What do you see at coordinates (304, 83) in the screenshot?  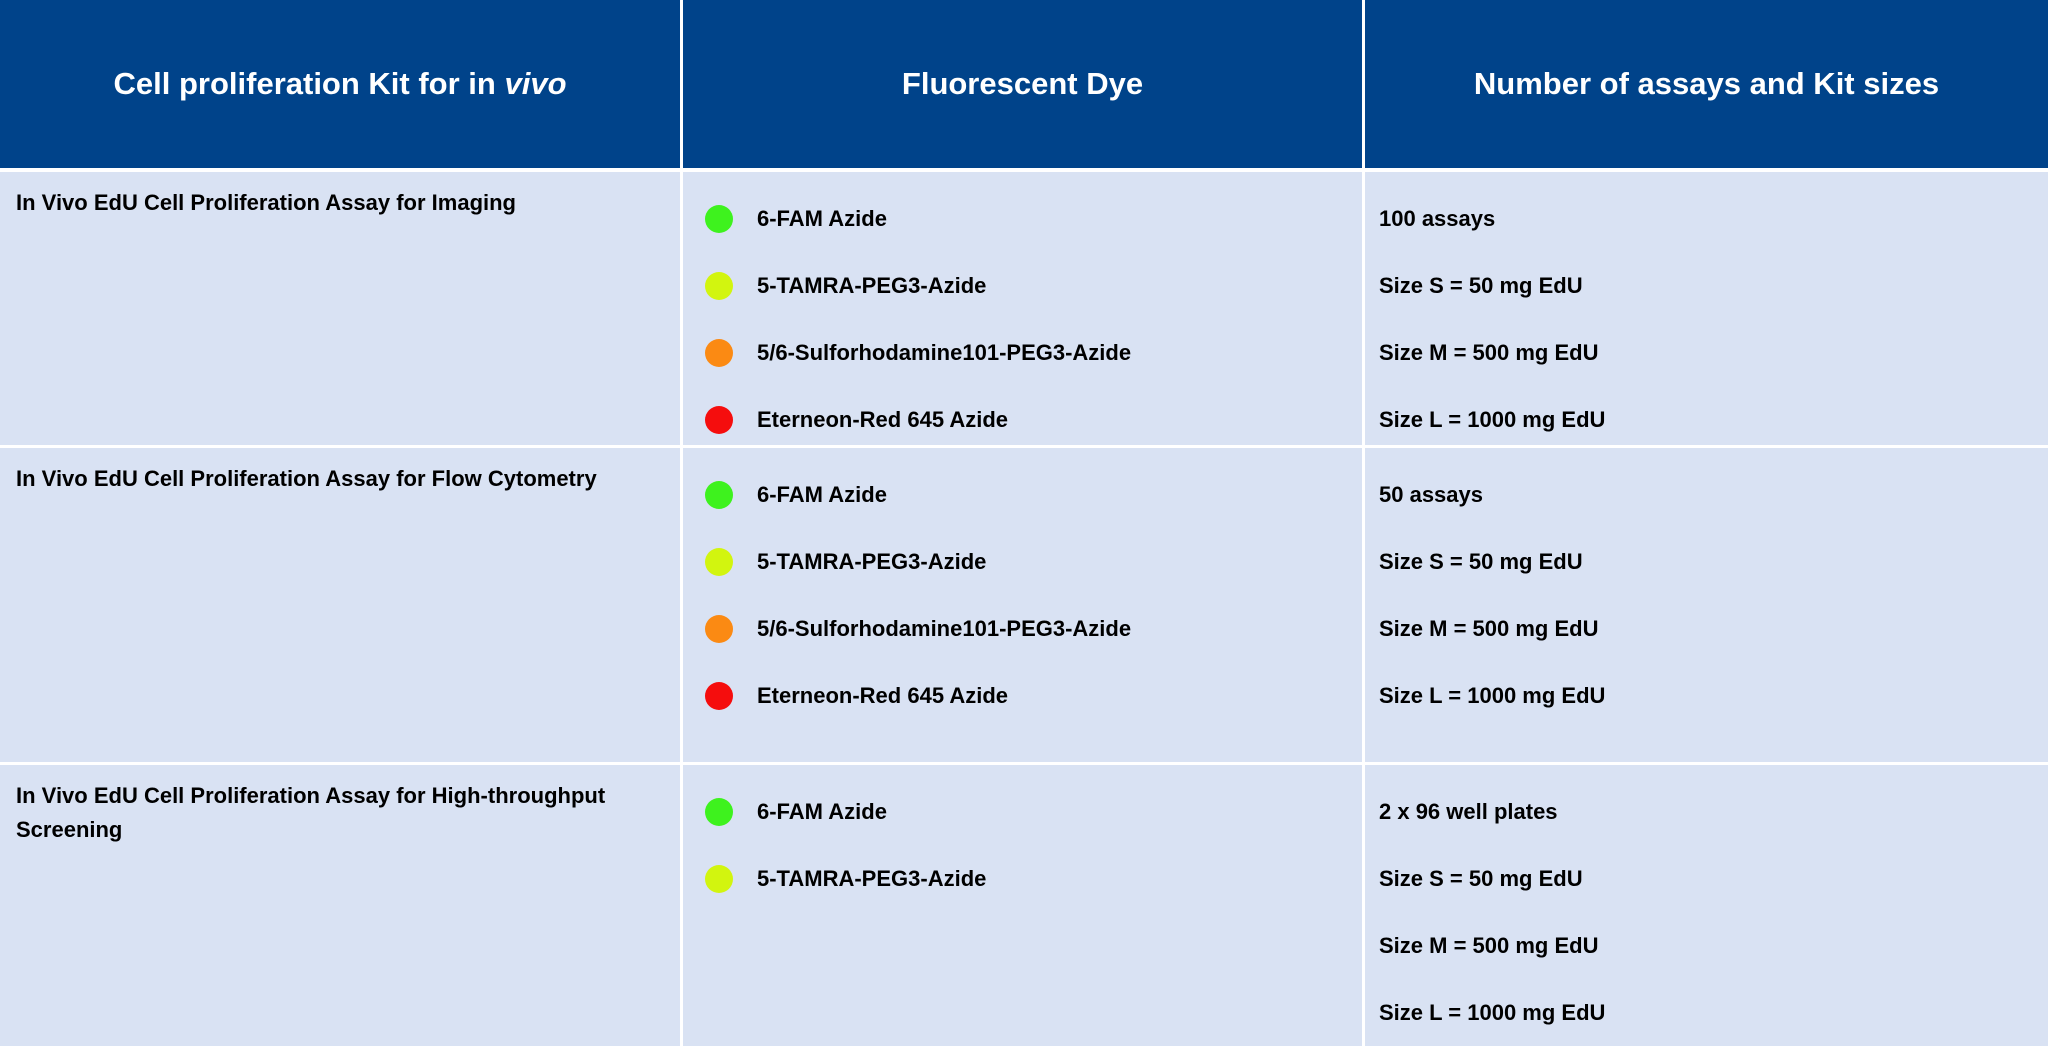 I see `header-text: Cell proliferation Kit for in` at bounding box center [304, 83].